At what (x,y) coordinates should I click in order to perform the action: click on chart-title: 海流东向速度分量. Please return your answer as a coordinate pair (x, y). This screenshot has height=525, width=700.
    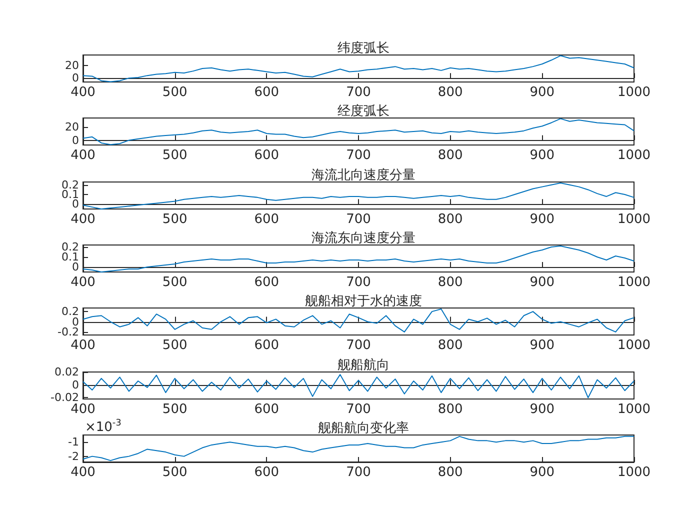
    Looking at the image, I should click on (364, 238).